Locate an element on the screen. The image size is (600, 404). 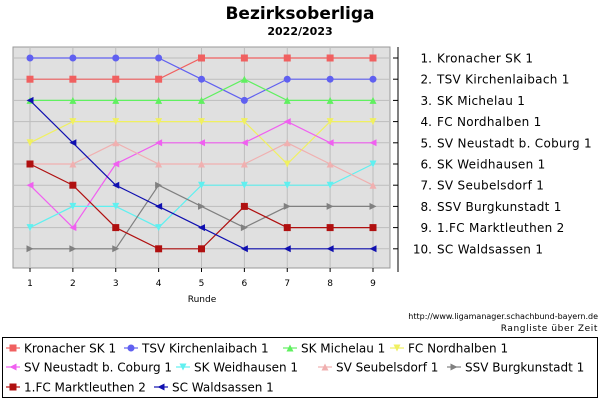
rank-label: 8. is located at coordinates (426, 207).